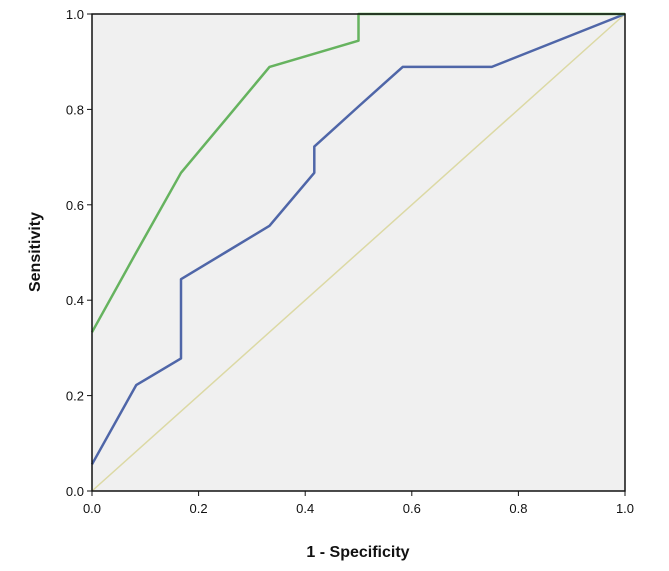 The image size is (669, 571). What do you see at coordinates (75, 300) in the screenshot?
I see `y-tick-label: 0.4` at bounding box center [75, 300].